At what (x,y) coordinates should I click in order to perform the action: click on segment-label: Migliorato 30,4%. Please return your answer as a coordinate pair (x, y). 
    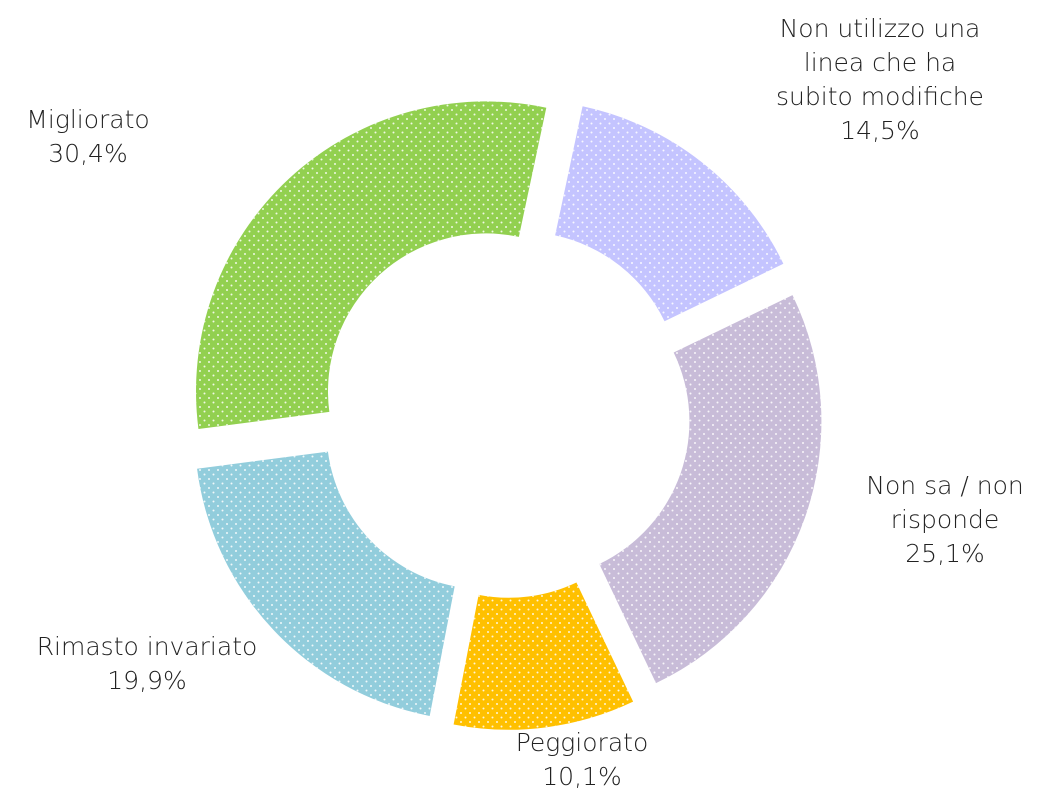
    Looking at the image, I should click on (109, 137).